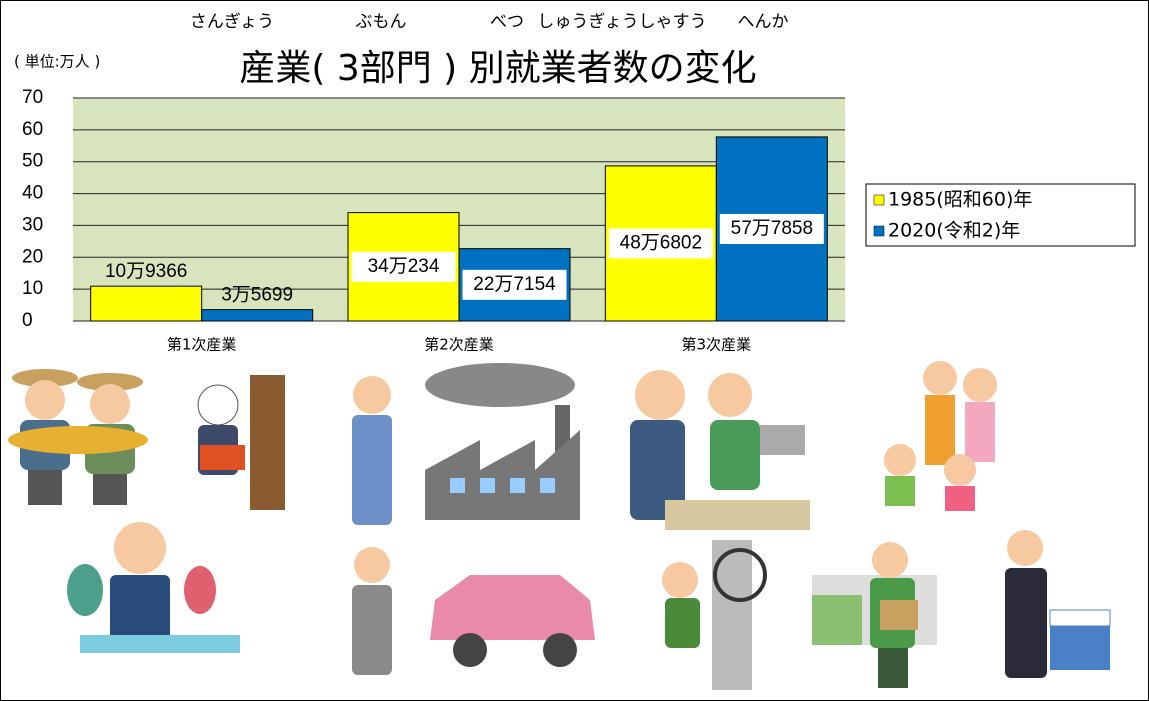 The width and height of the screenshot is (1149, 701). I want to click on value-label: 48万6802, so click(661, 242).